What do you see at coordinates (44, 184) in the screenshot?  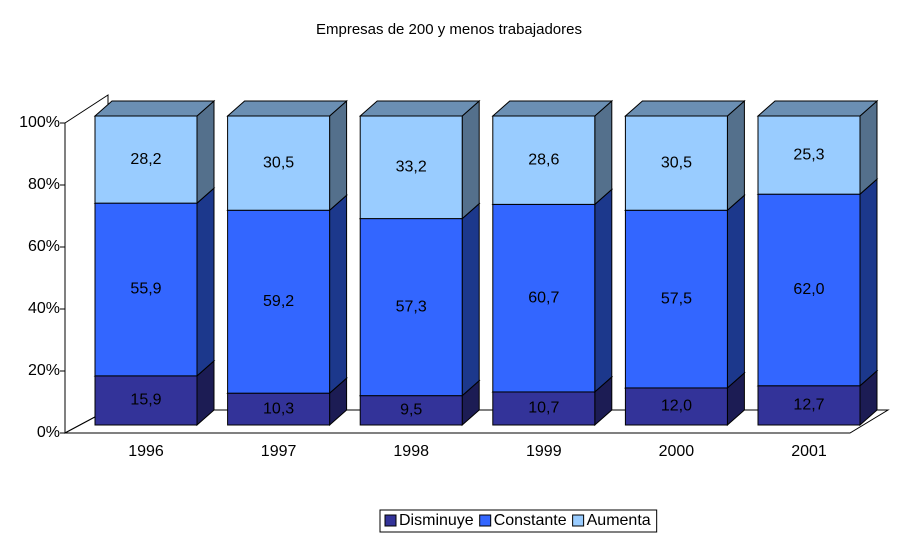 I see `y-tick-label: 80%` at bounding box center [44, 184].